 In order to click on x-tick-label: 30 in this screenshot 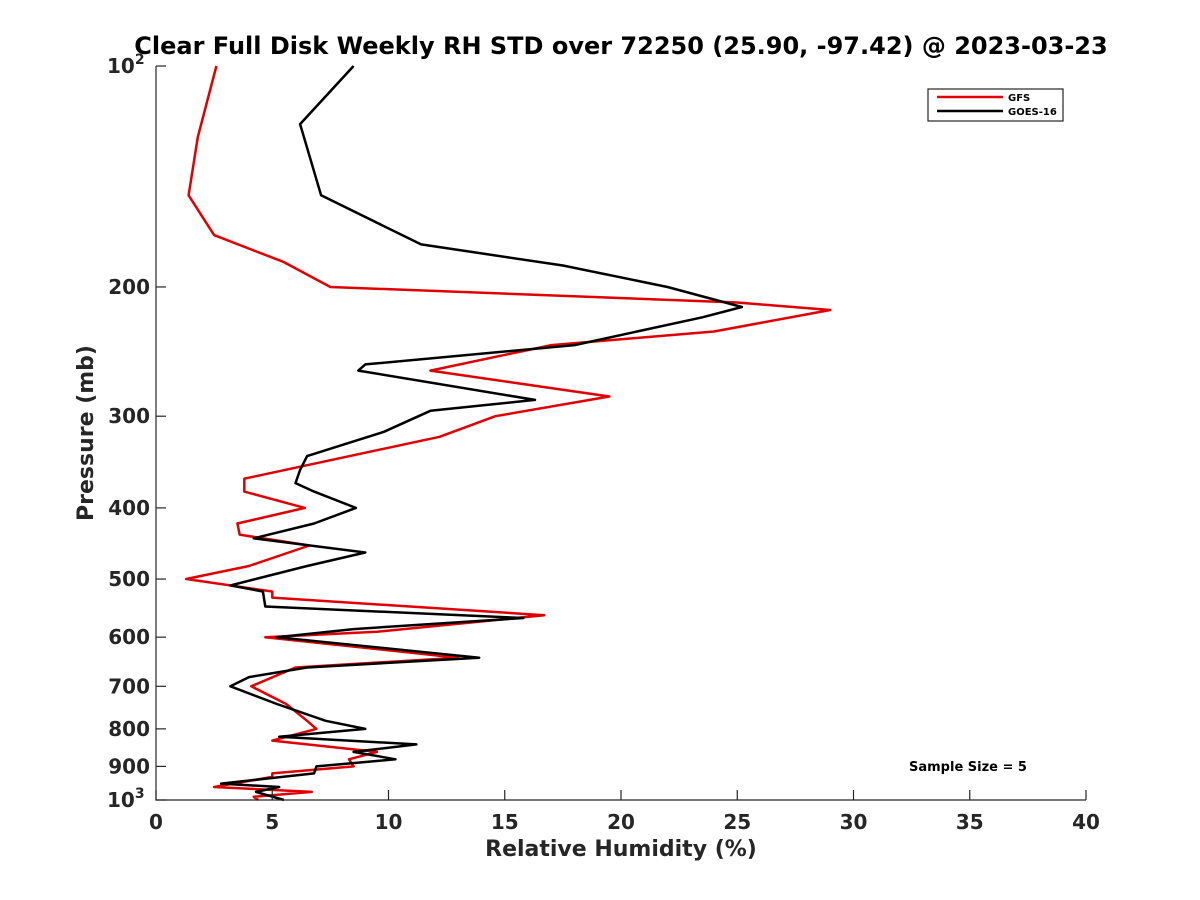, I will do `click(854, 822)`.